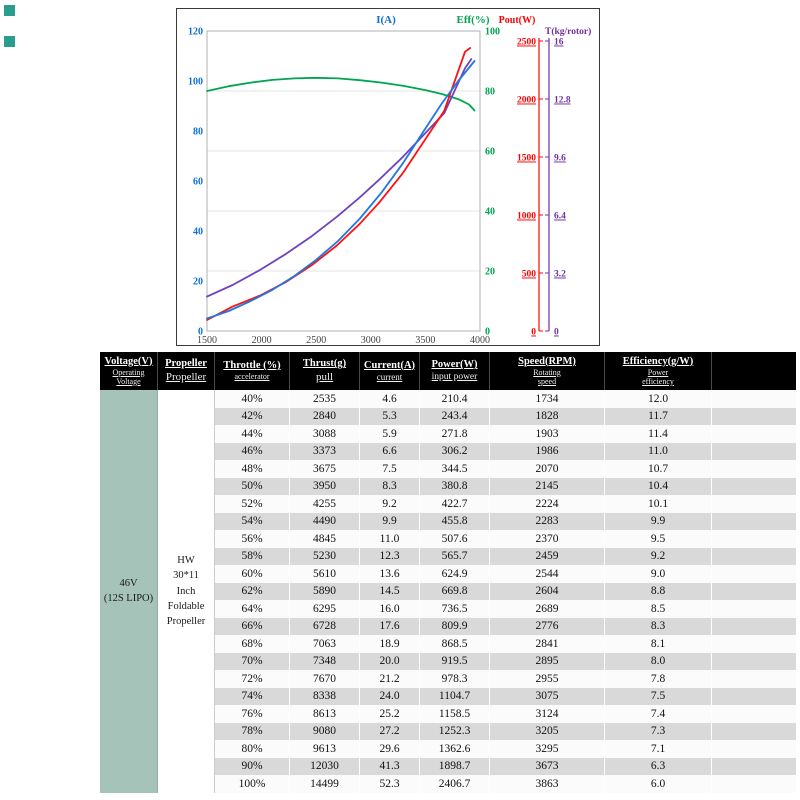 This screenshot has height=800, width=800. I want to click on cell-efficiency: 6.0, so click(658, 784).